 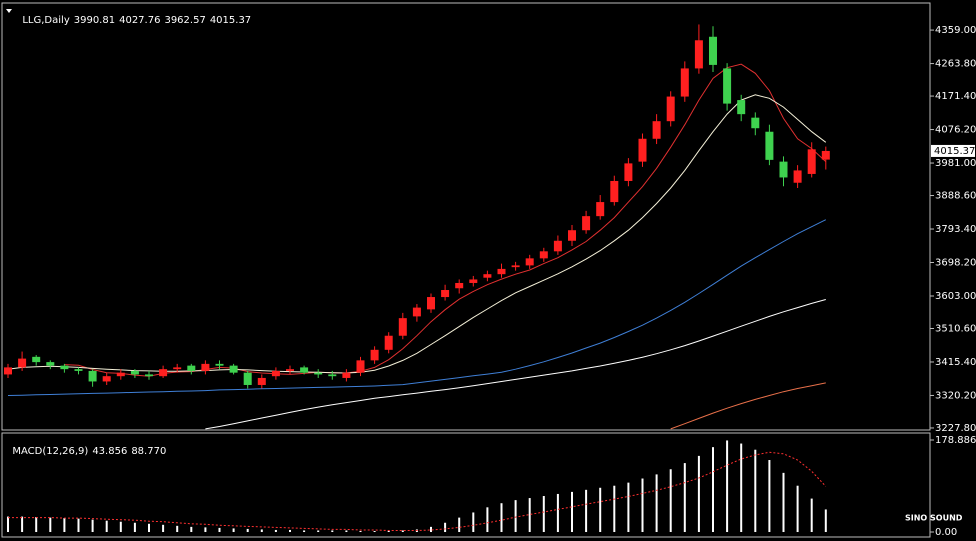 What do you see at coordinates (230, 20) in the screenshot?
I see `close-value: 4015.37` at bounding box center [230, 20].